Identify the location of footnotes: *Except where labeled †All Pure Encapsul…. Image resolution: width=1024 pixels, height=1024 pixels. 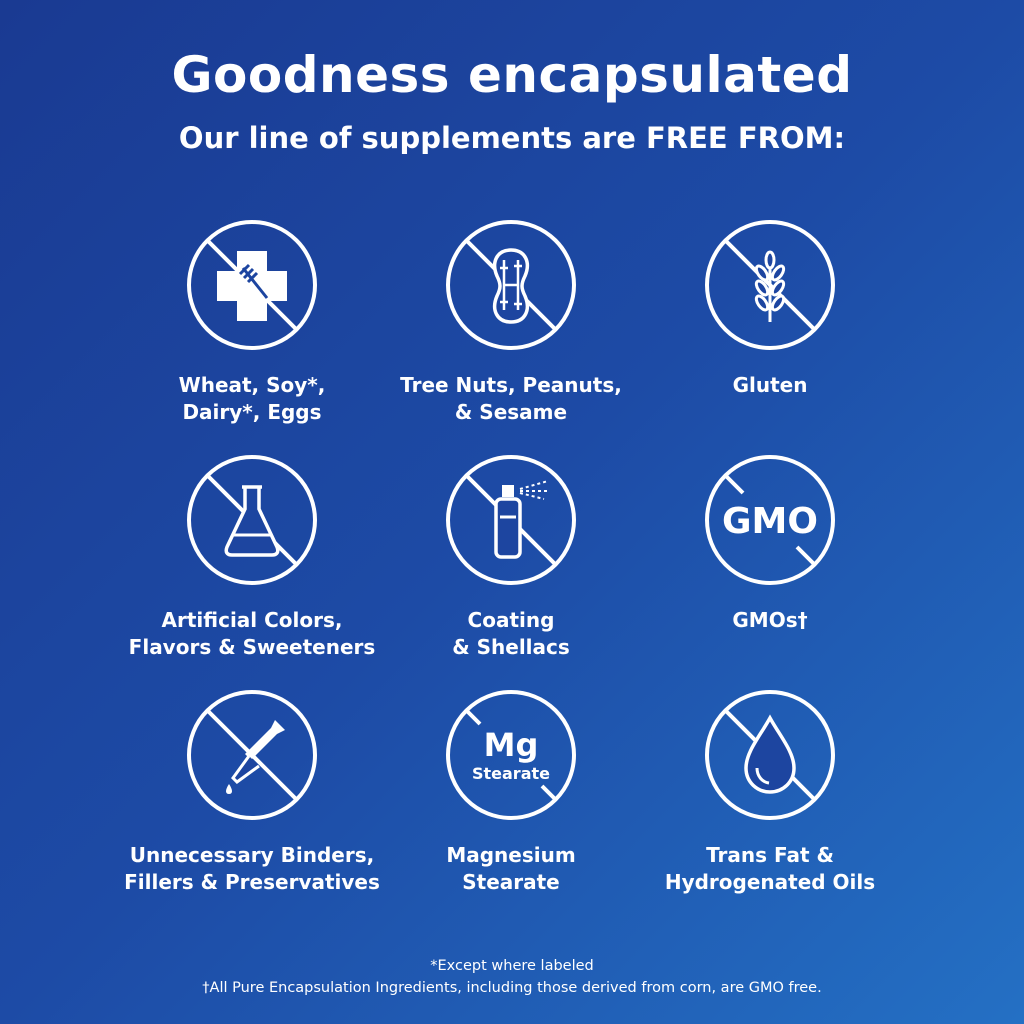
(512, 977).